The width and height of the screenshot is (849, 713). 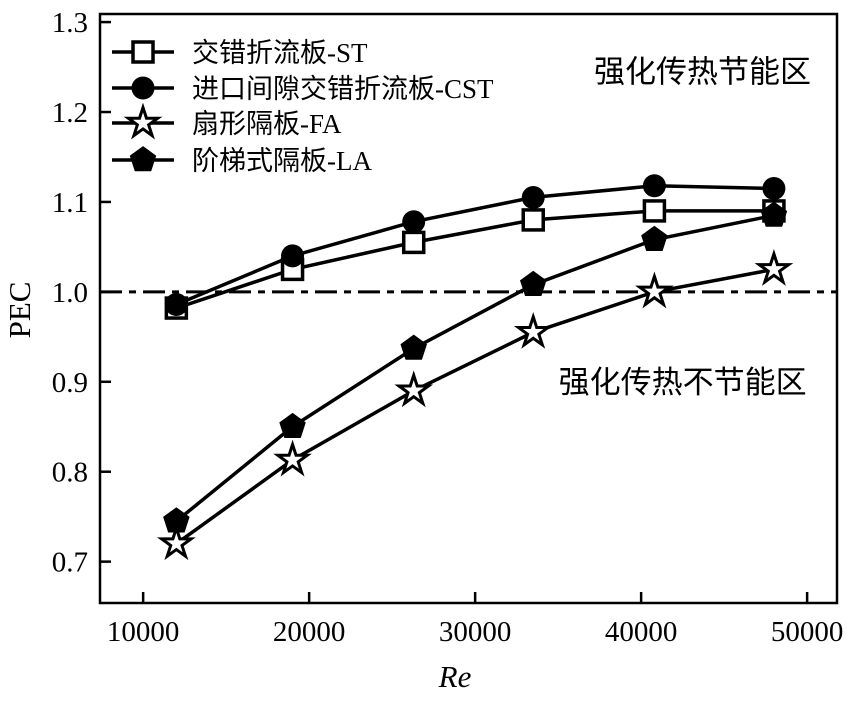 I want to click on x-axis-title: Re, so click(x=455, y=676).